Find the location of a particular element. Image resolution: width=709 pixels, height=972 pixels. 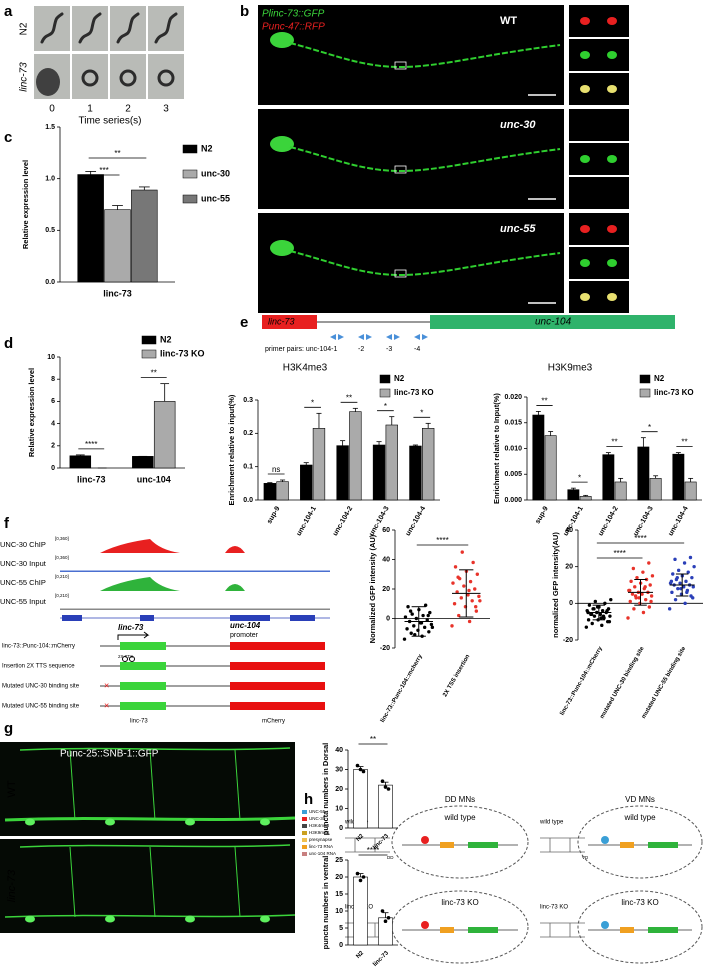

micrograph is located at coordinates (90, 28).